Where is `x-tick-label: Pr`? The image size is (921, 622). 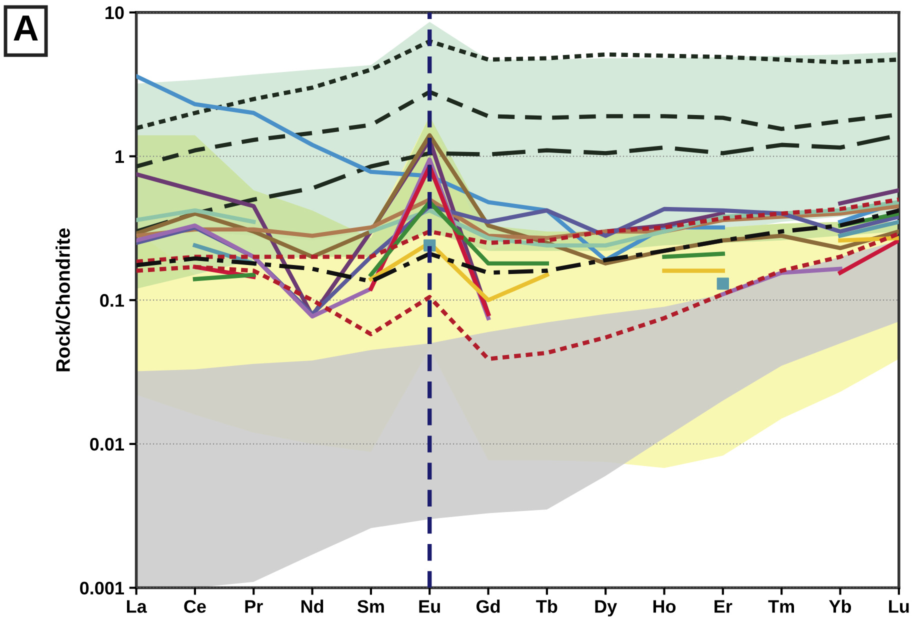 x-tick-label: Pr is located at coordinates (254, 606).